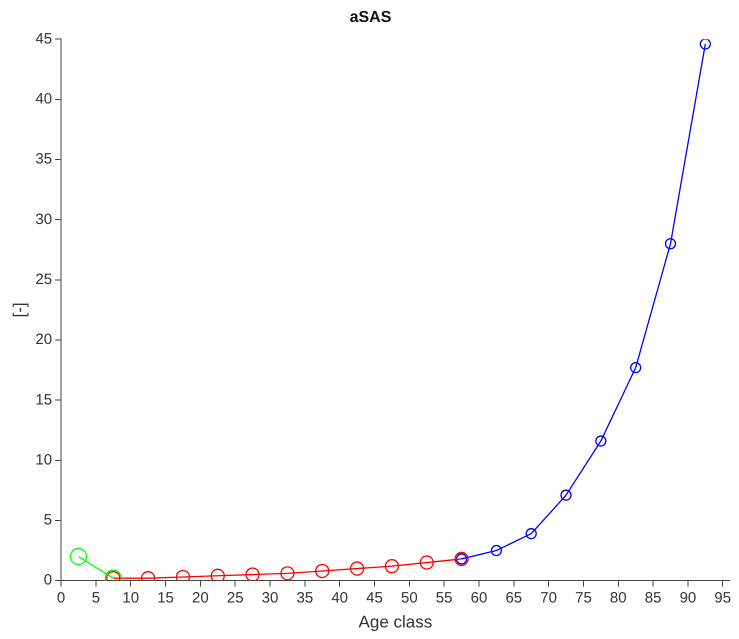 The image size is (739, 639). Describe the element at coordinates (131, 598) in the screenshot. I see `x-tick-label: 10` at that location.